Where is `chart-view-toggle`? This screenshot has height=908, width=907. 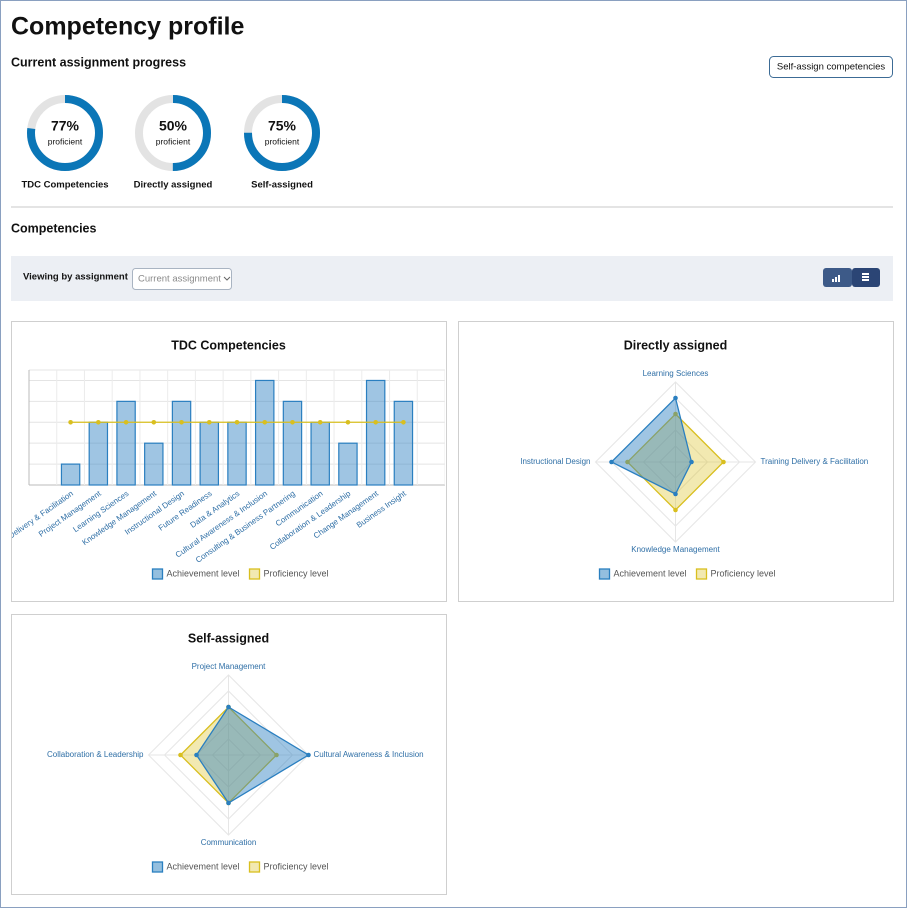
chart-view-toggle is located at coordinates (837, 277).